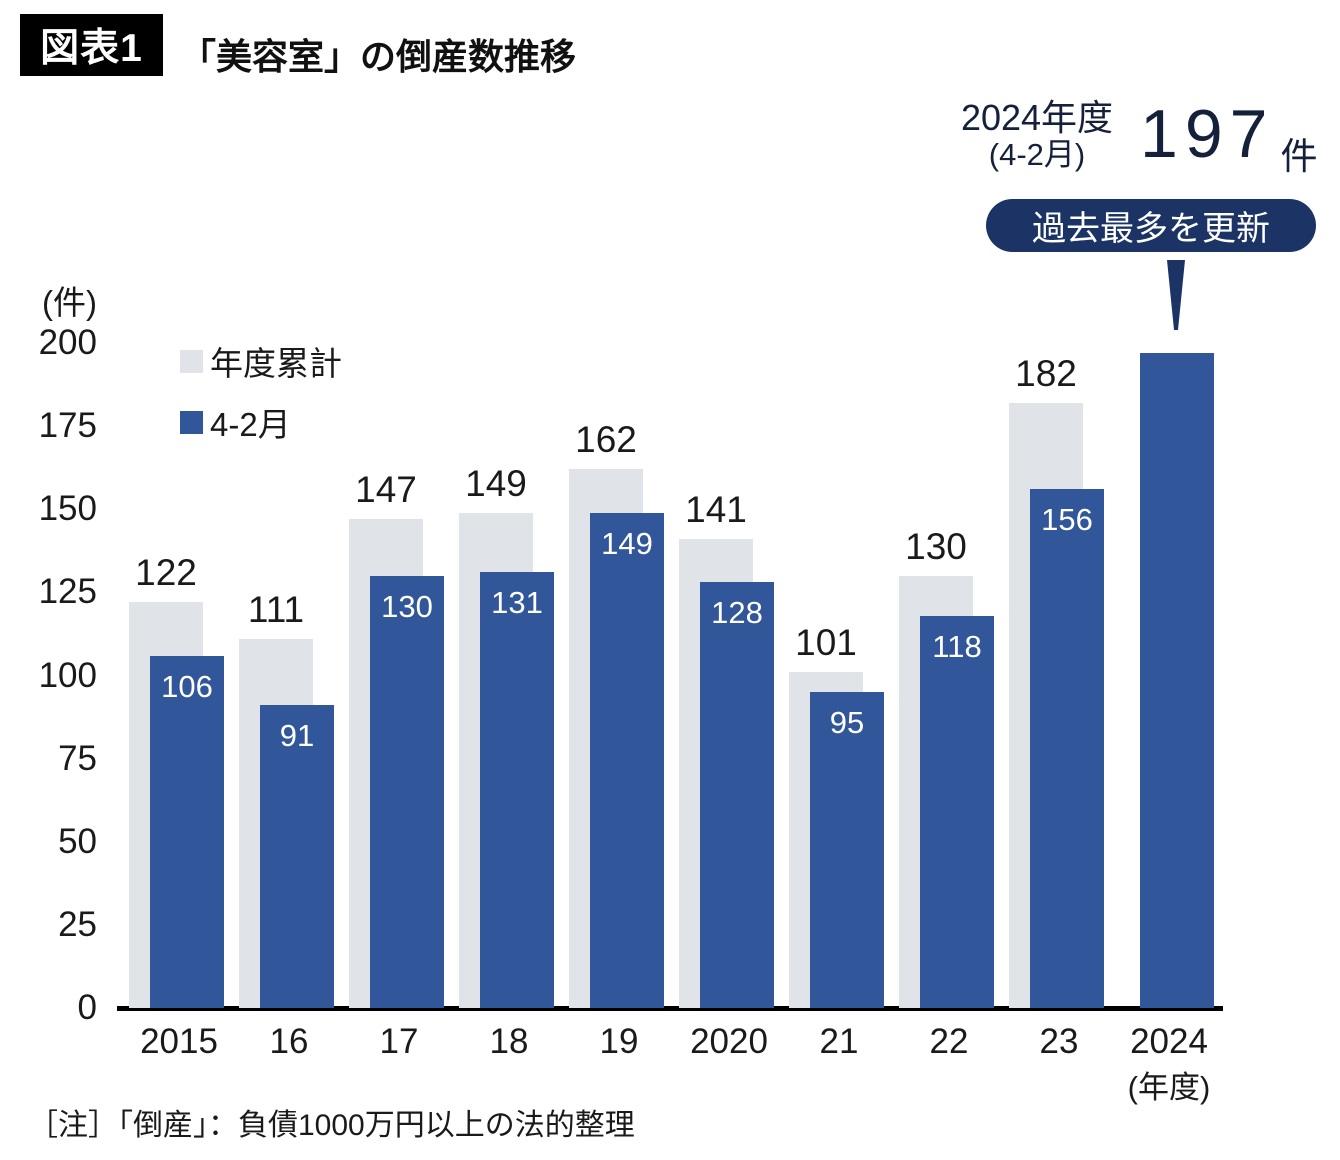 This screenshot has height=1160, width=1340. What do you see at coordinates (1037, 117) in the screenshot?
I see `annotation-period-line1: 2024年度` at bounding box center [1037, 117].